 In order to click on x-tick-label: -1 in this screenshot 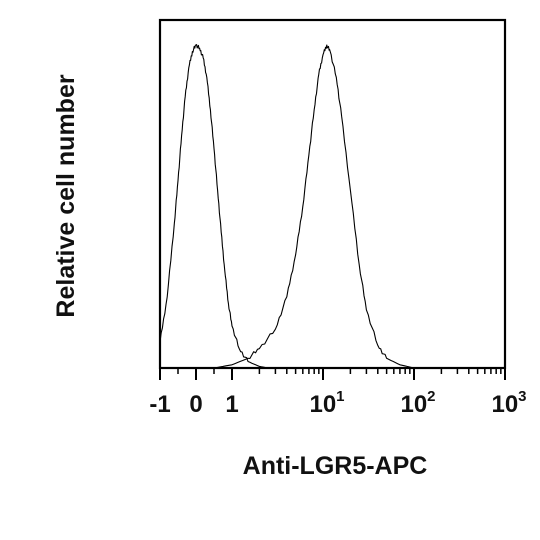, I will do `click(159, 404)`.